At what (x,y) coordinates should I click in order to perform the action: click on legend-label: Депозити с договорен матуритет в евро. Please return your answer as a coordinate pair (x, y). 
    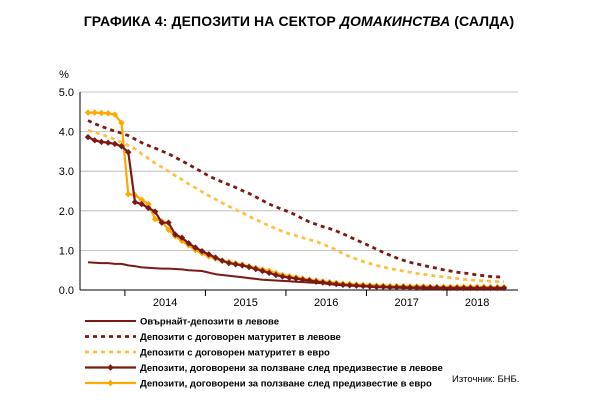
    Looking at the image, I should click on (235, 353).